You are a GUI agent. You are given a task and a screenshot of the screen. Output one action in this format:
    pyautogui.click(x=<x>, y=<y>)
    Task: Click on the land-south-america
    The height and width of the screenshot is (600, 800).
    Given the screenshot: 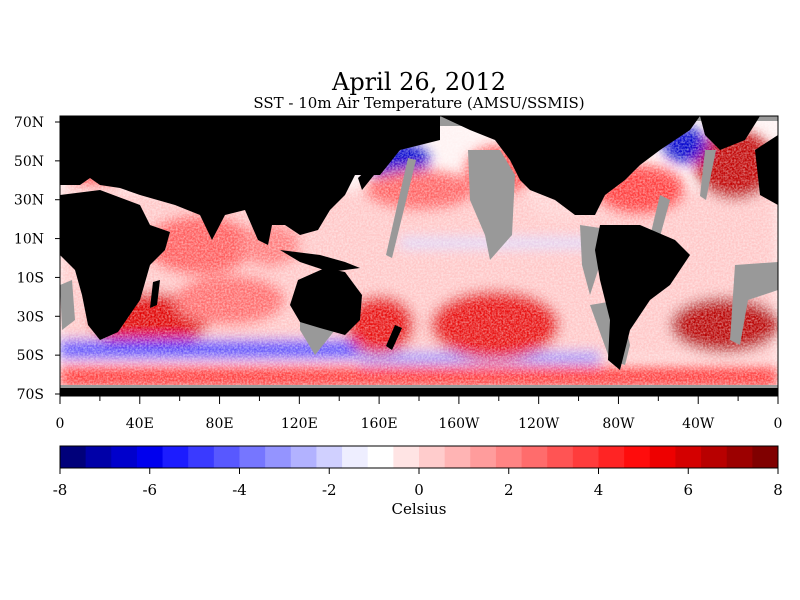 What is the action you would take?
    pyautogui.click(x=642, y=297)
    